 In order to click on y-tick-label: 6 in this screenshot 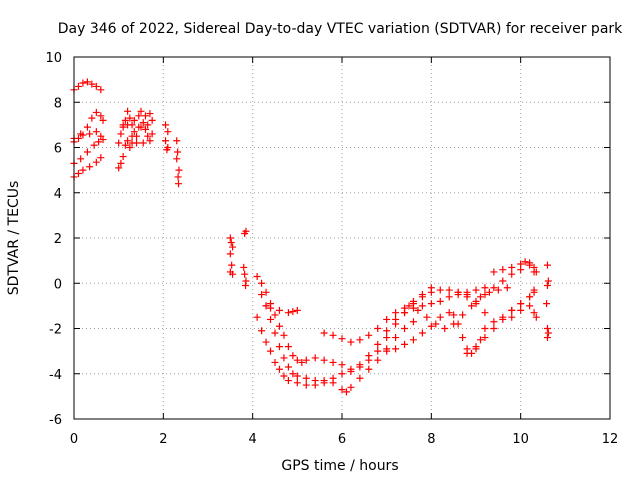, I will do `click(58, 149)`.